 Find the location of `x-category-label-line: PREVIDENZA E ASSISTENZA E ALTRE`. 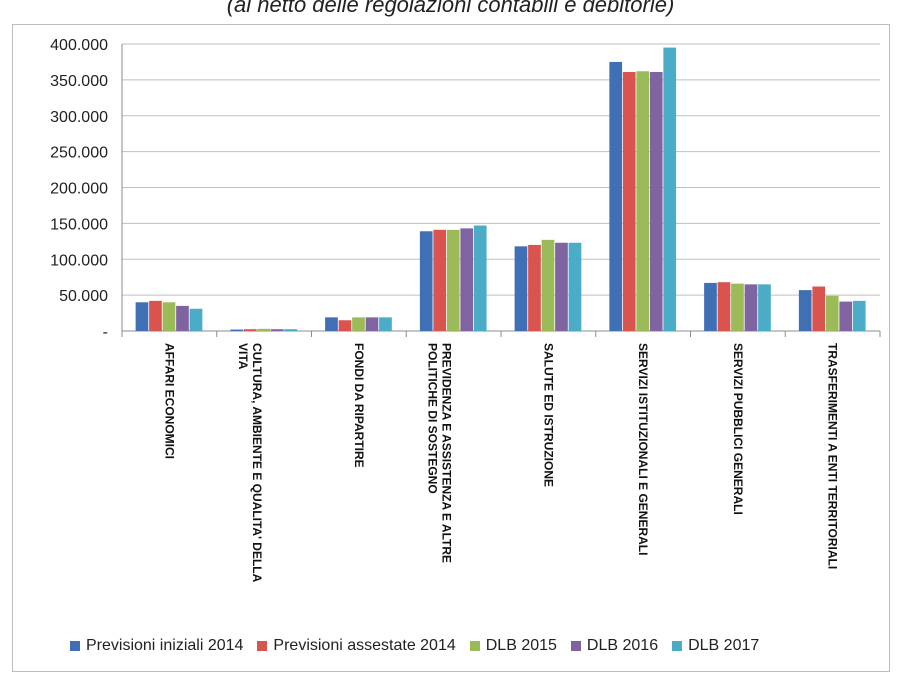

x-category-label-line: PREVIDENZA E ASSISTENZA E ALTRE is located at coordinates (447, 453).